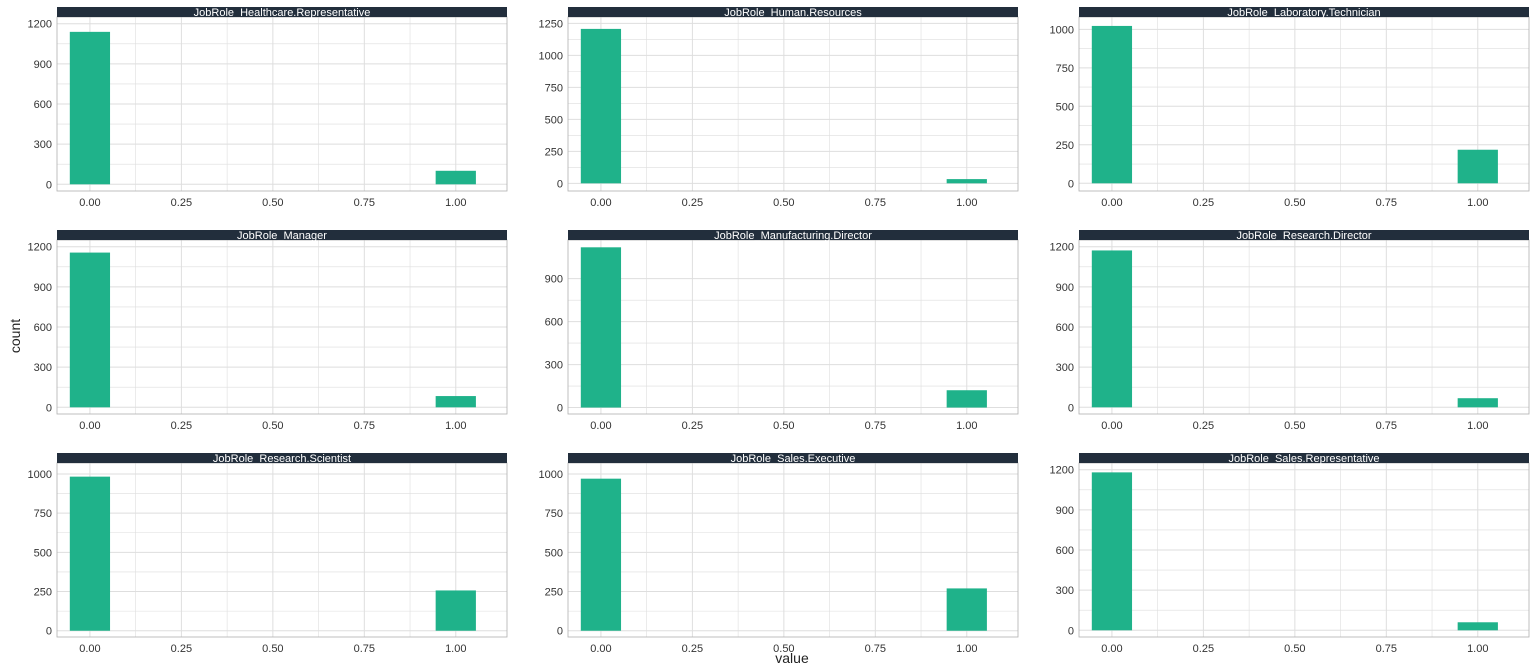 Image resolution: width=1536 pixels, height=672 pixels. I want to click on facet-title: JobRole_Research.Director, so click(1303, 236).